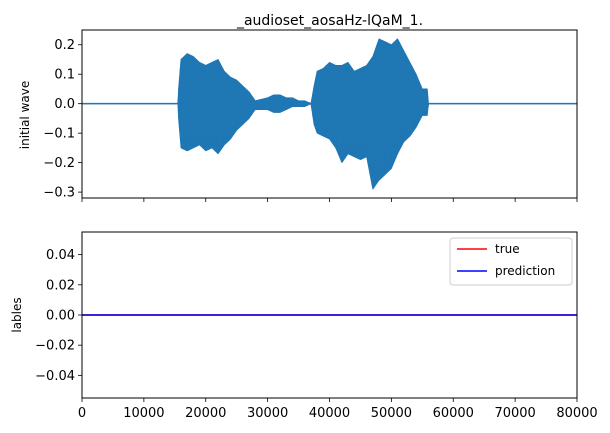  Describe the element at coordinates (55, 376) in the screenshot. I see `y-tick-label: −0.04` at that location.